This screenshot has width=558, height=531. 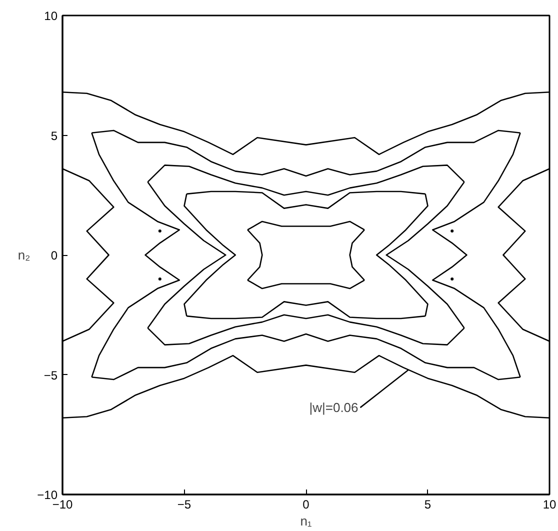 What do you see at coordinates (54, 135) in the screenshot?
I see `y-tick-label: 5` at bounding box center [54, 135].